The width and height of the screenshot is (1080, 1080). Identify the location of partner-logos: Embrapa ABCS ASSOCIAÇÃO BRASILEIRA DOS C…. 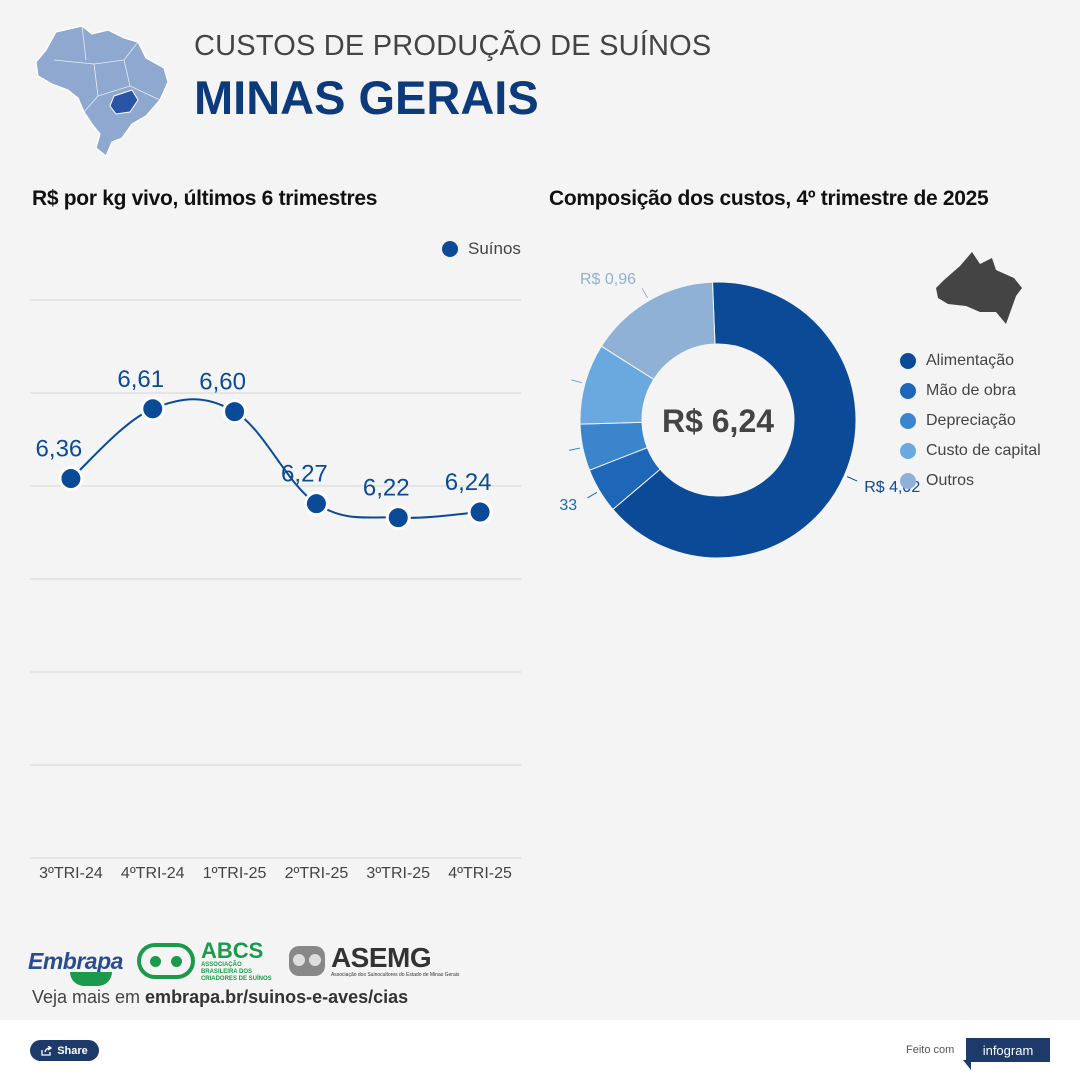
(243, 962).